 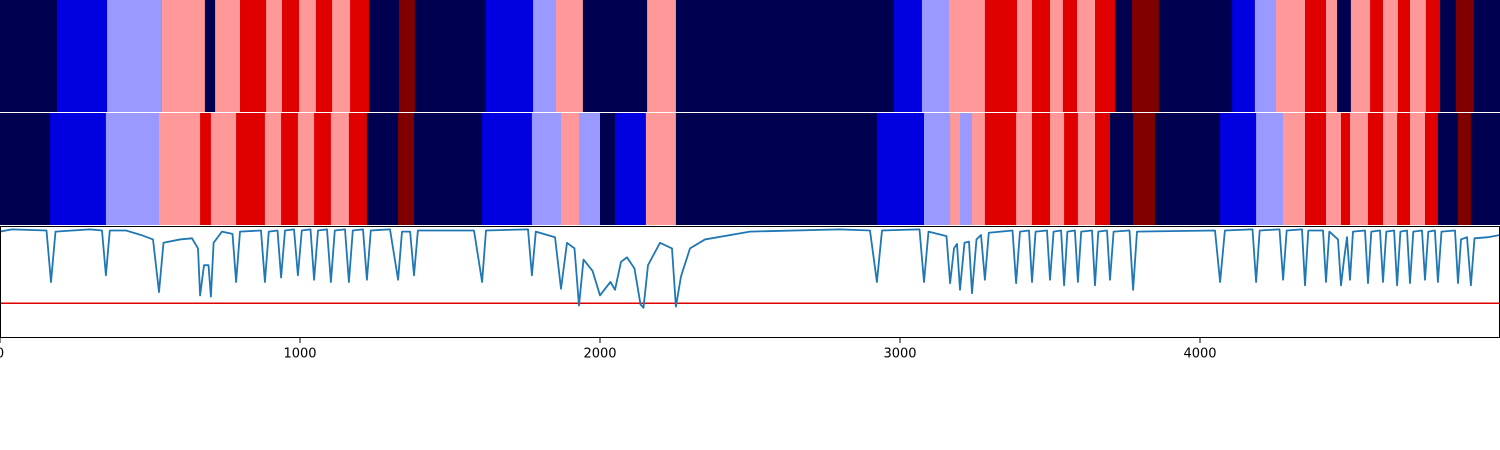 I want to click on x-tick-label: 4000, so click(x=1199, y=354).